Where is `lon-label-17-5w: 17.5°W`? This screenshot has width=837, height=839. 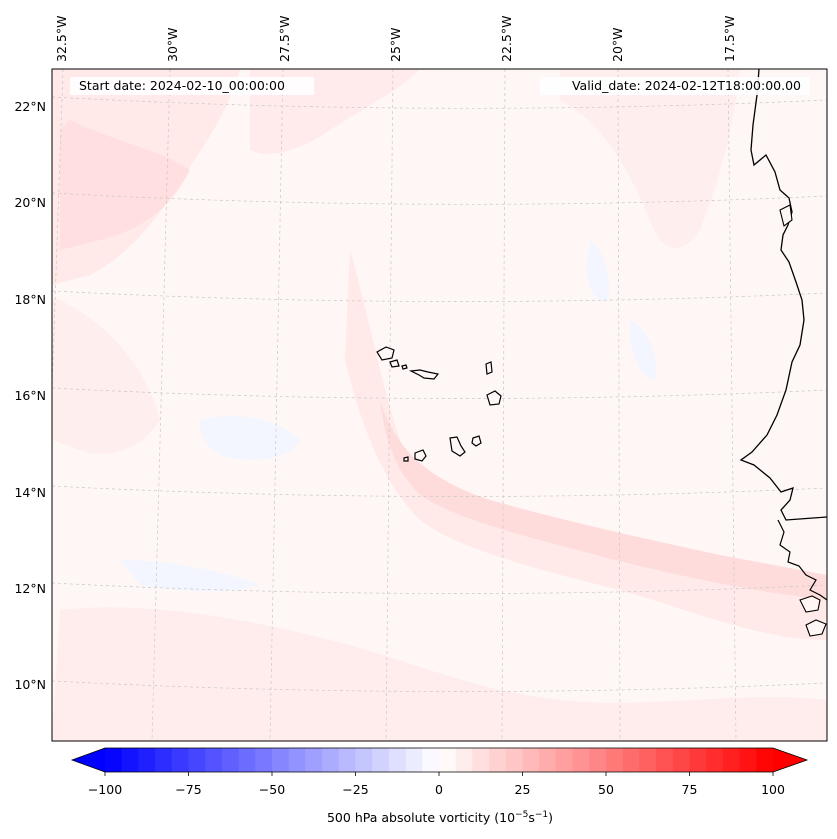 lon-label-17-5w: 17.5°W is located at coordinates (729, 39).